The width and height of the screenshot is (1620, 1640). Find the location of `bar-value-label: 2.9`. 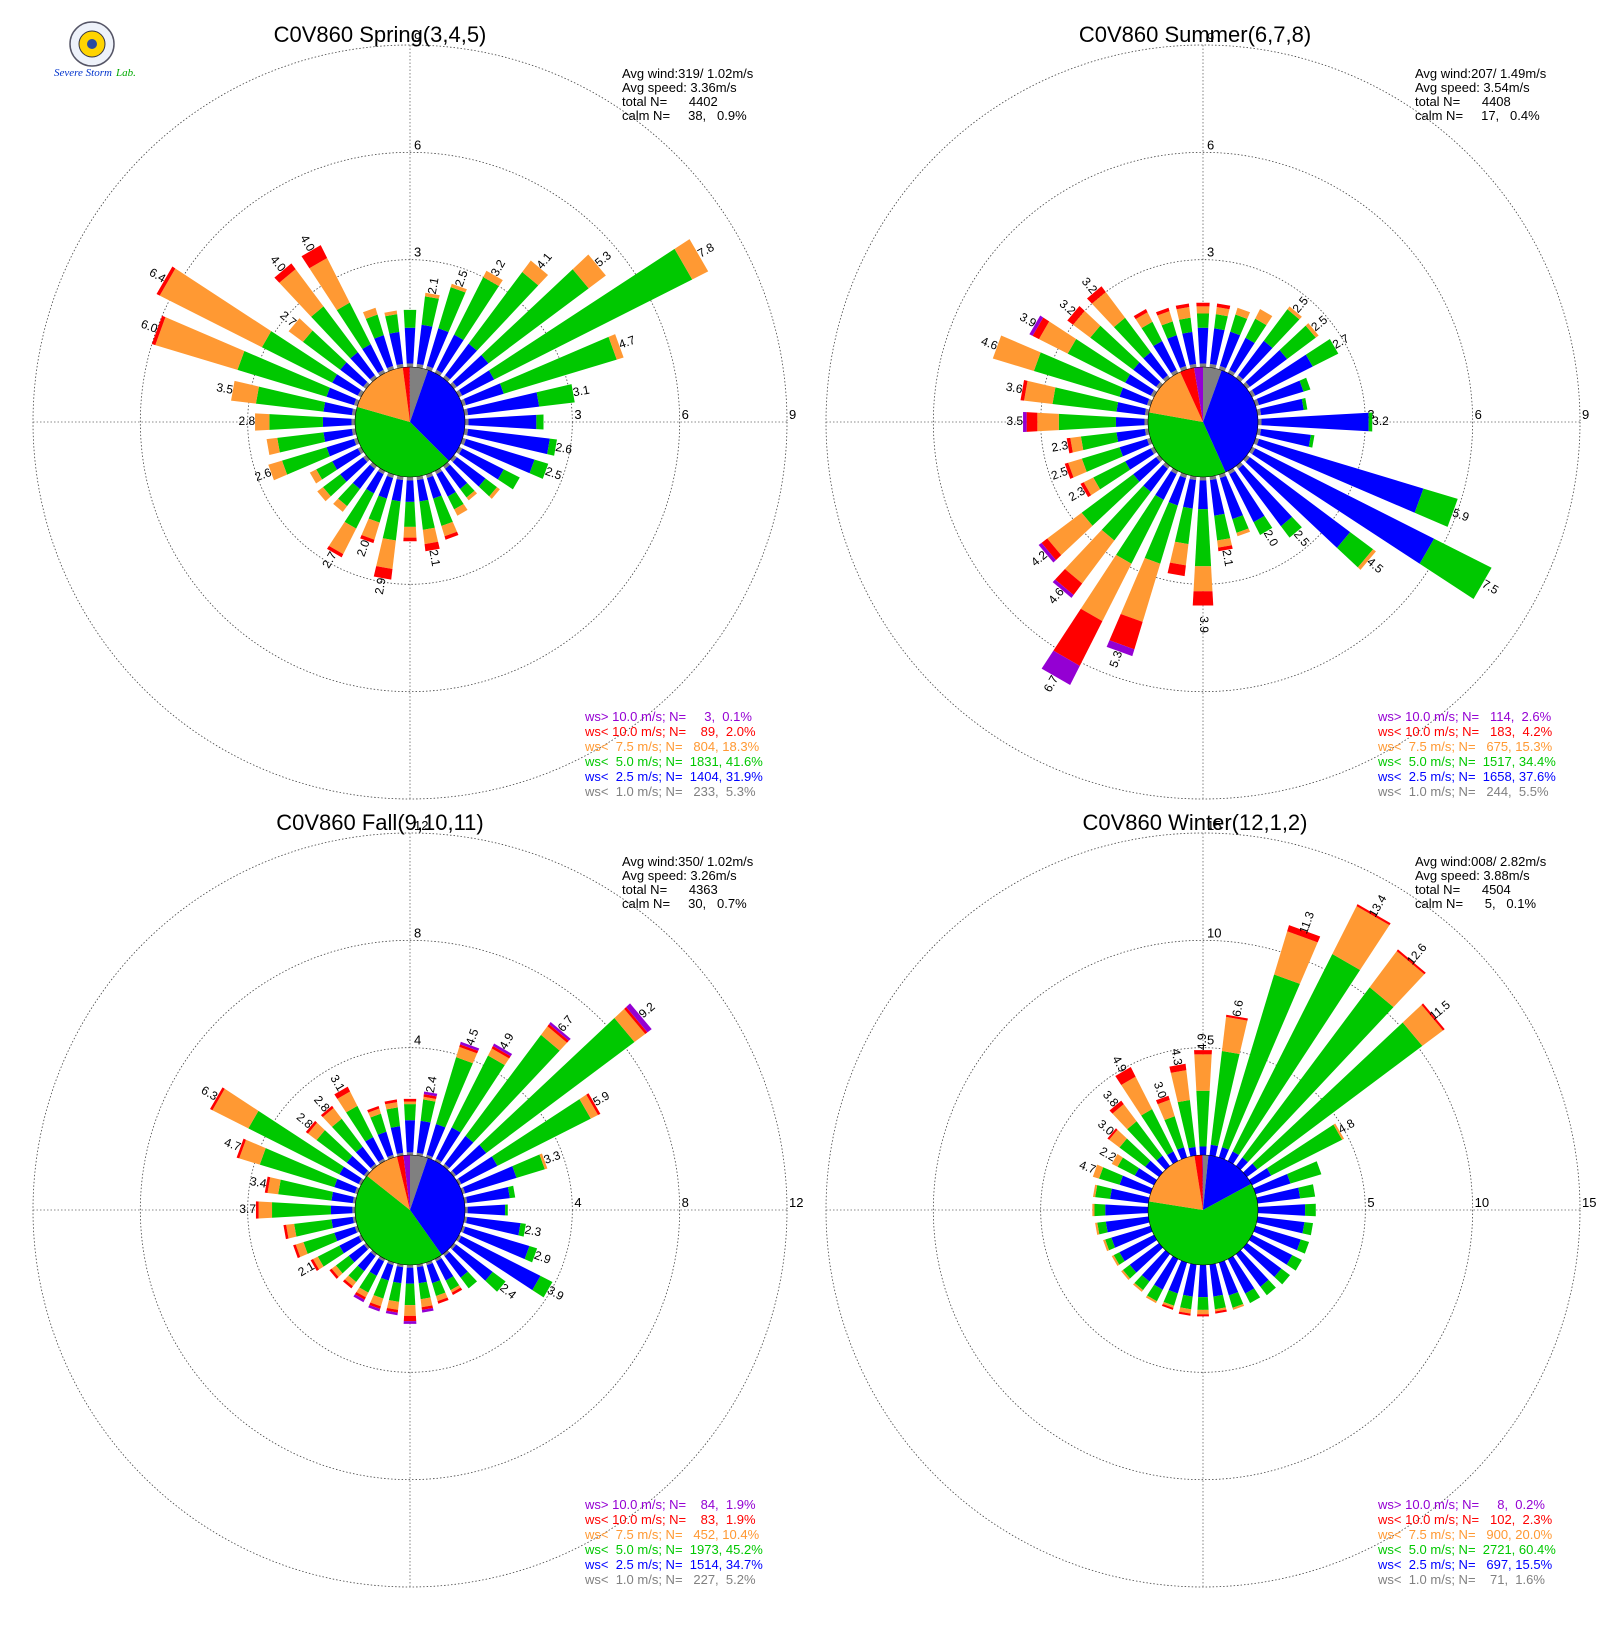

bar-value-label: 2.9 is located at coordinates (542, 1257).